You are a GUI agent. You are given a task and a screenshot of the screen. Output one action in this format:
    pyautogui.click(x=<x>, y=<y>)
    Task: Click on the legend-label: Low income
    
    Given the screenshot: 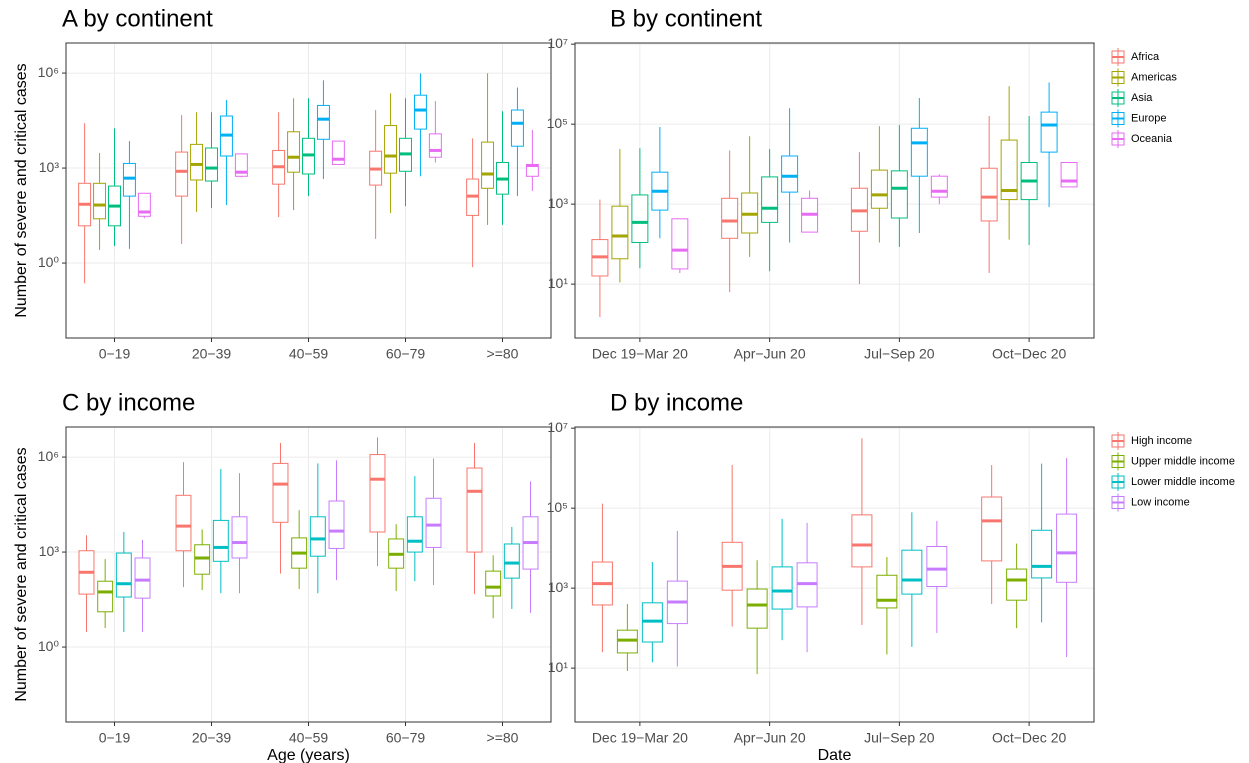 What is the action you would take?
    pyautogui.click(x=1160, y=502)
    